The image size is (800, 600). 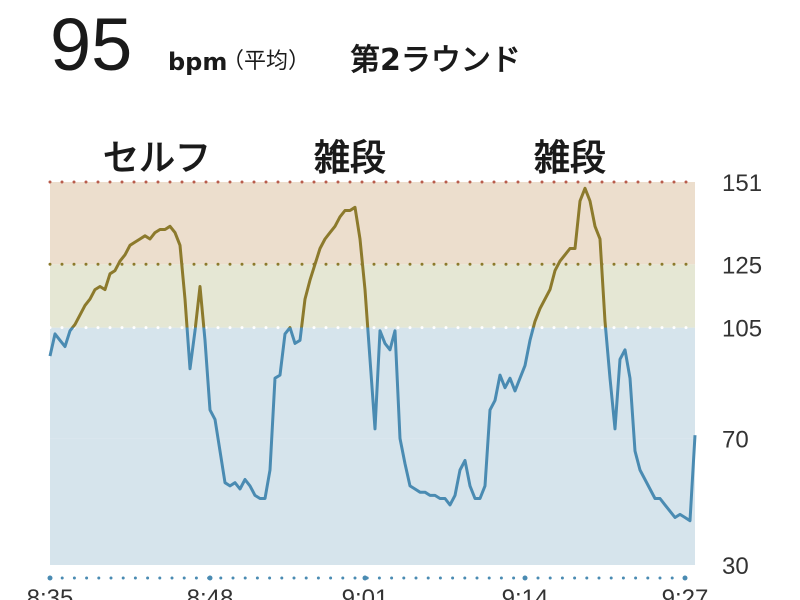 I want to click on round-title: 第2ラウンド, so click(x=435, y=60).